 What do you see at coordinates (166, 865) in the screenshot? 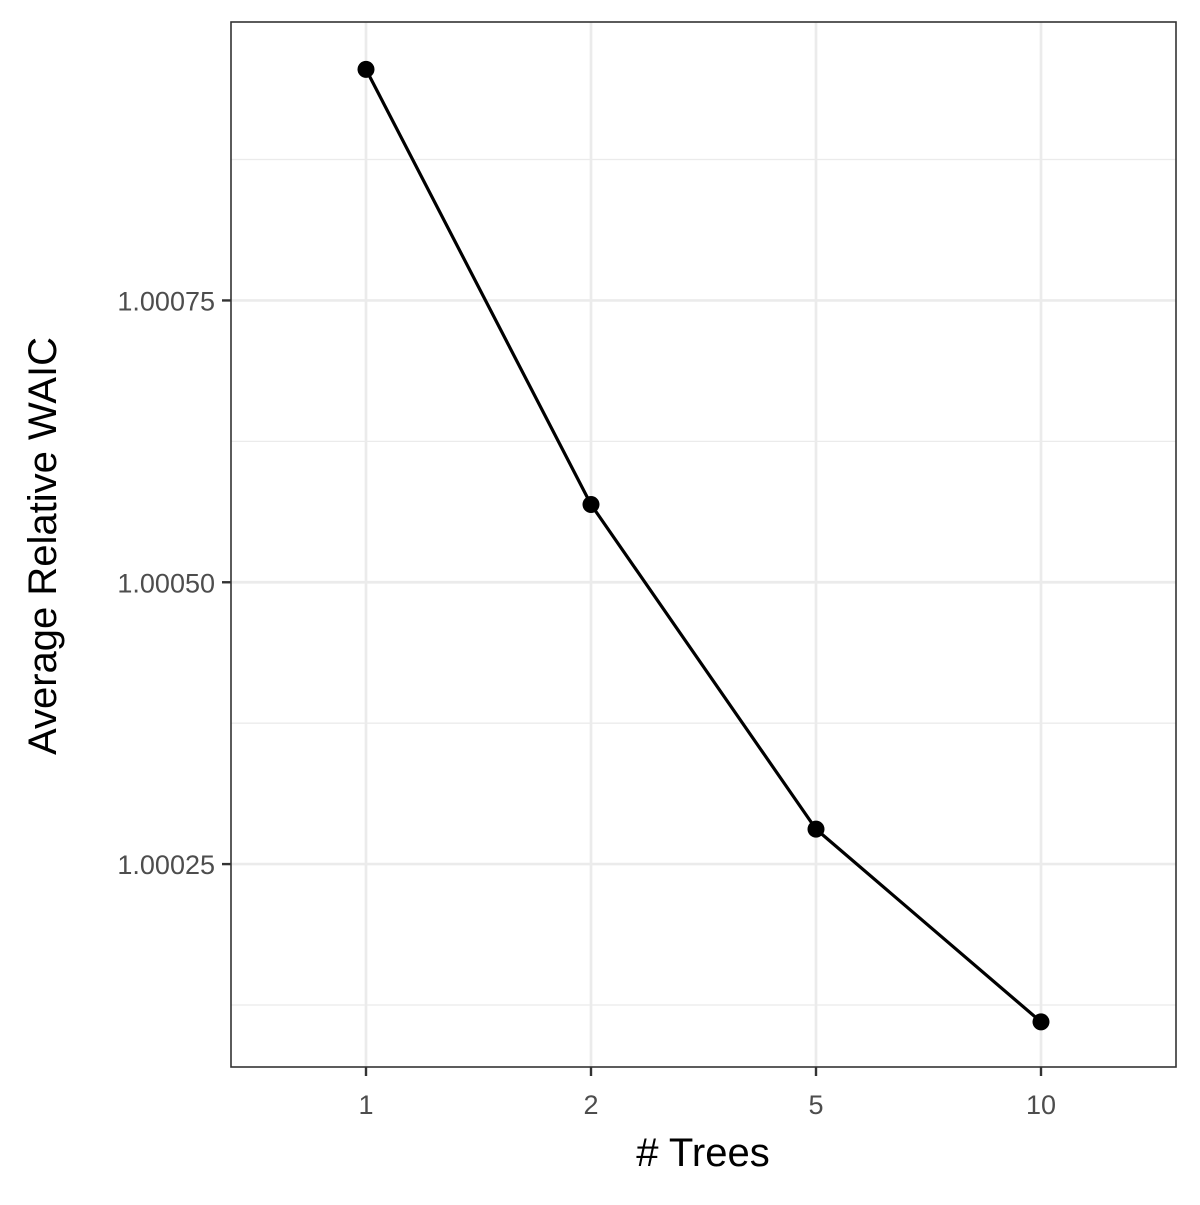
I see `y-tick-label: 1.00025` at bounding box center [166, 865].